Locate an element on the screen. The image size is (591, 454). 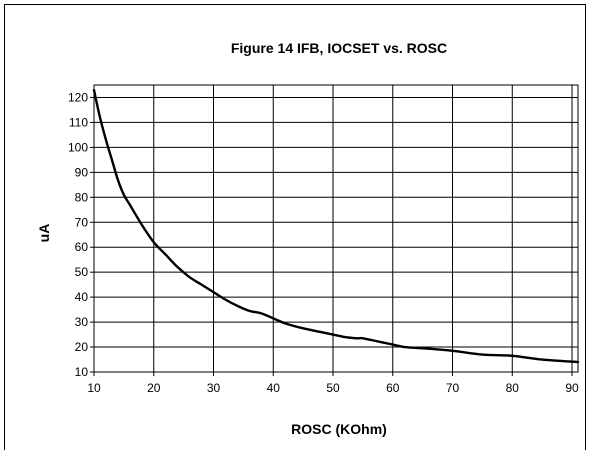
x-tick-label: 20 is located at coordinates (154, 388).